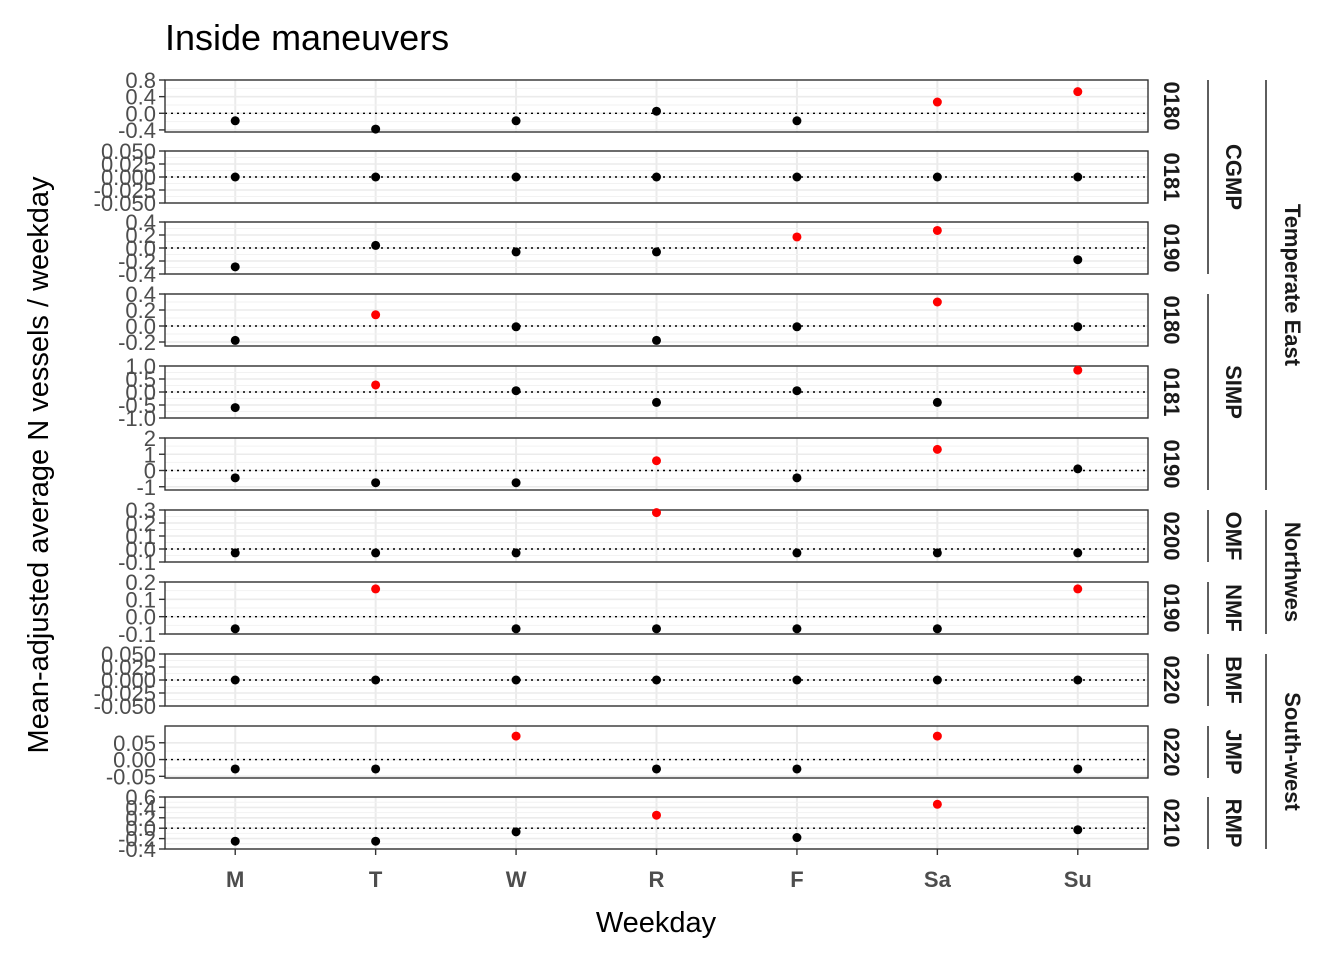 The image size is (1344, 960). Describe the element at coordinates (796, 879) in the screenshot. I see `x-tick-label-F: F` at that location.